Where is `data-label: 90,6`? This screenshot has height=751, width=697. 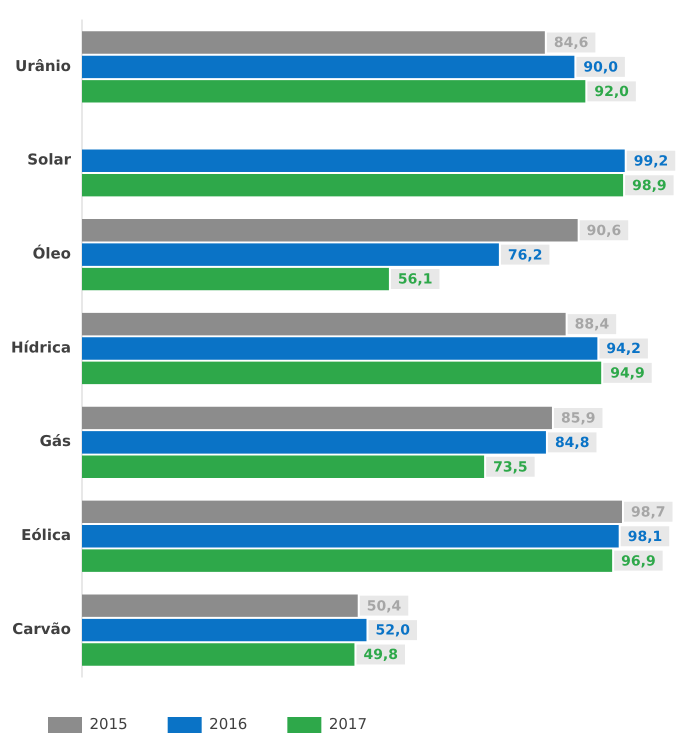 data-label: 90,6 is located at coordinates (604, 230).